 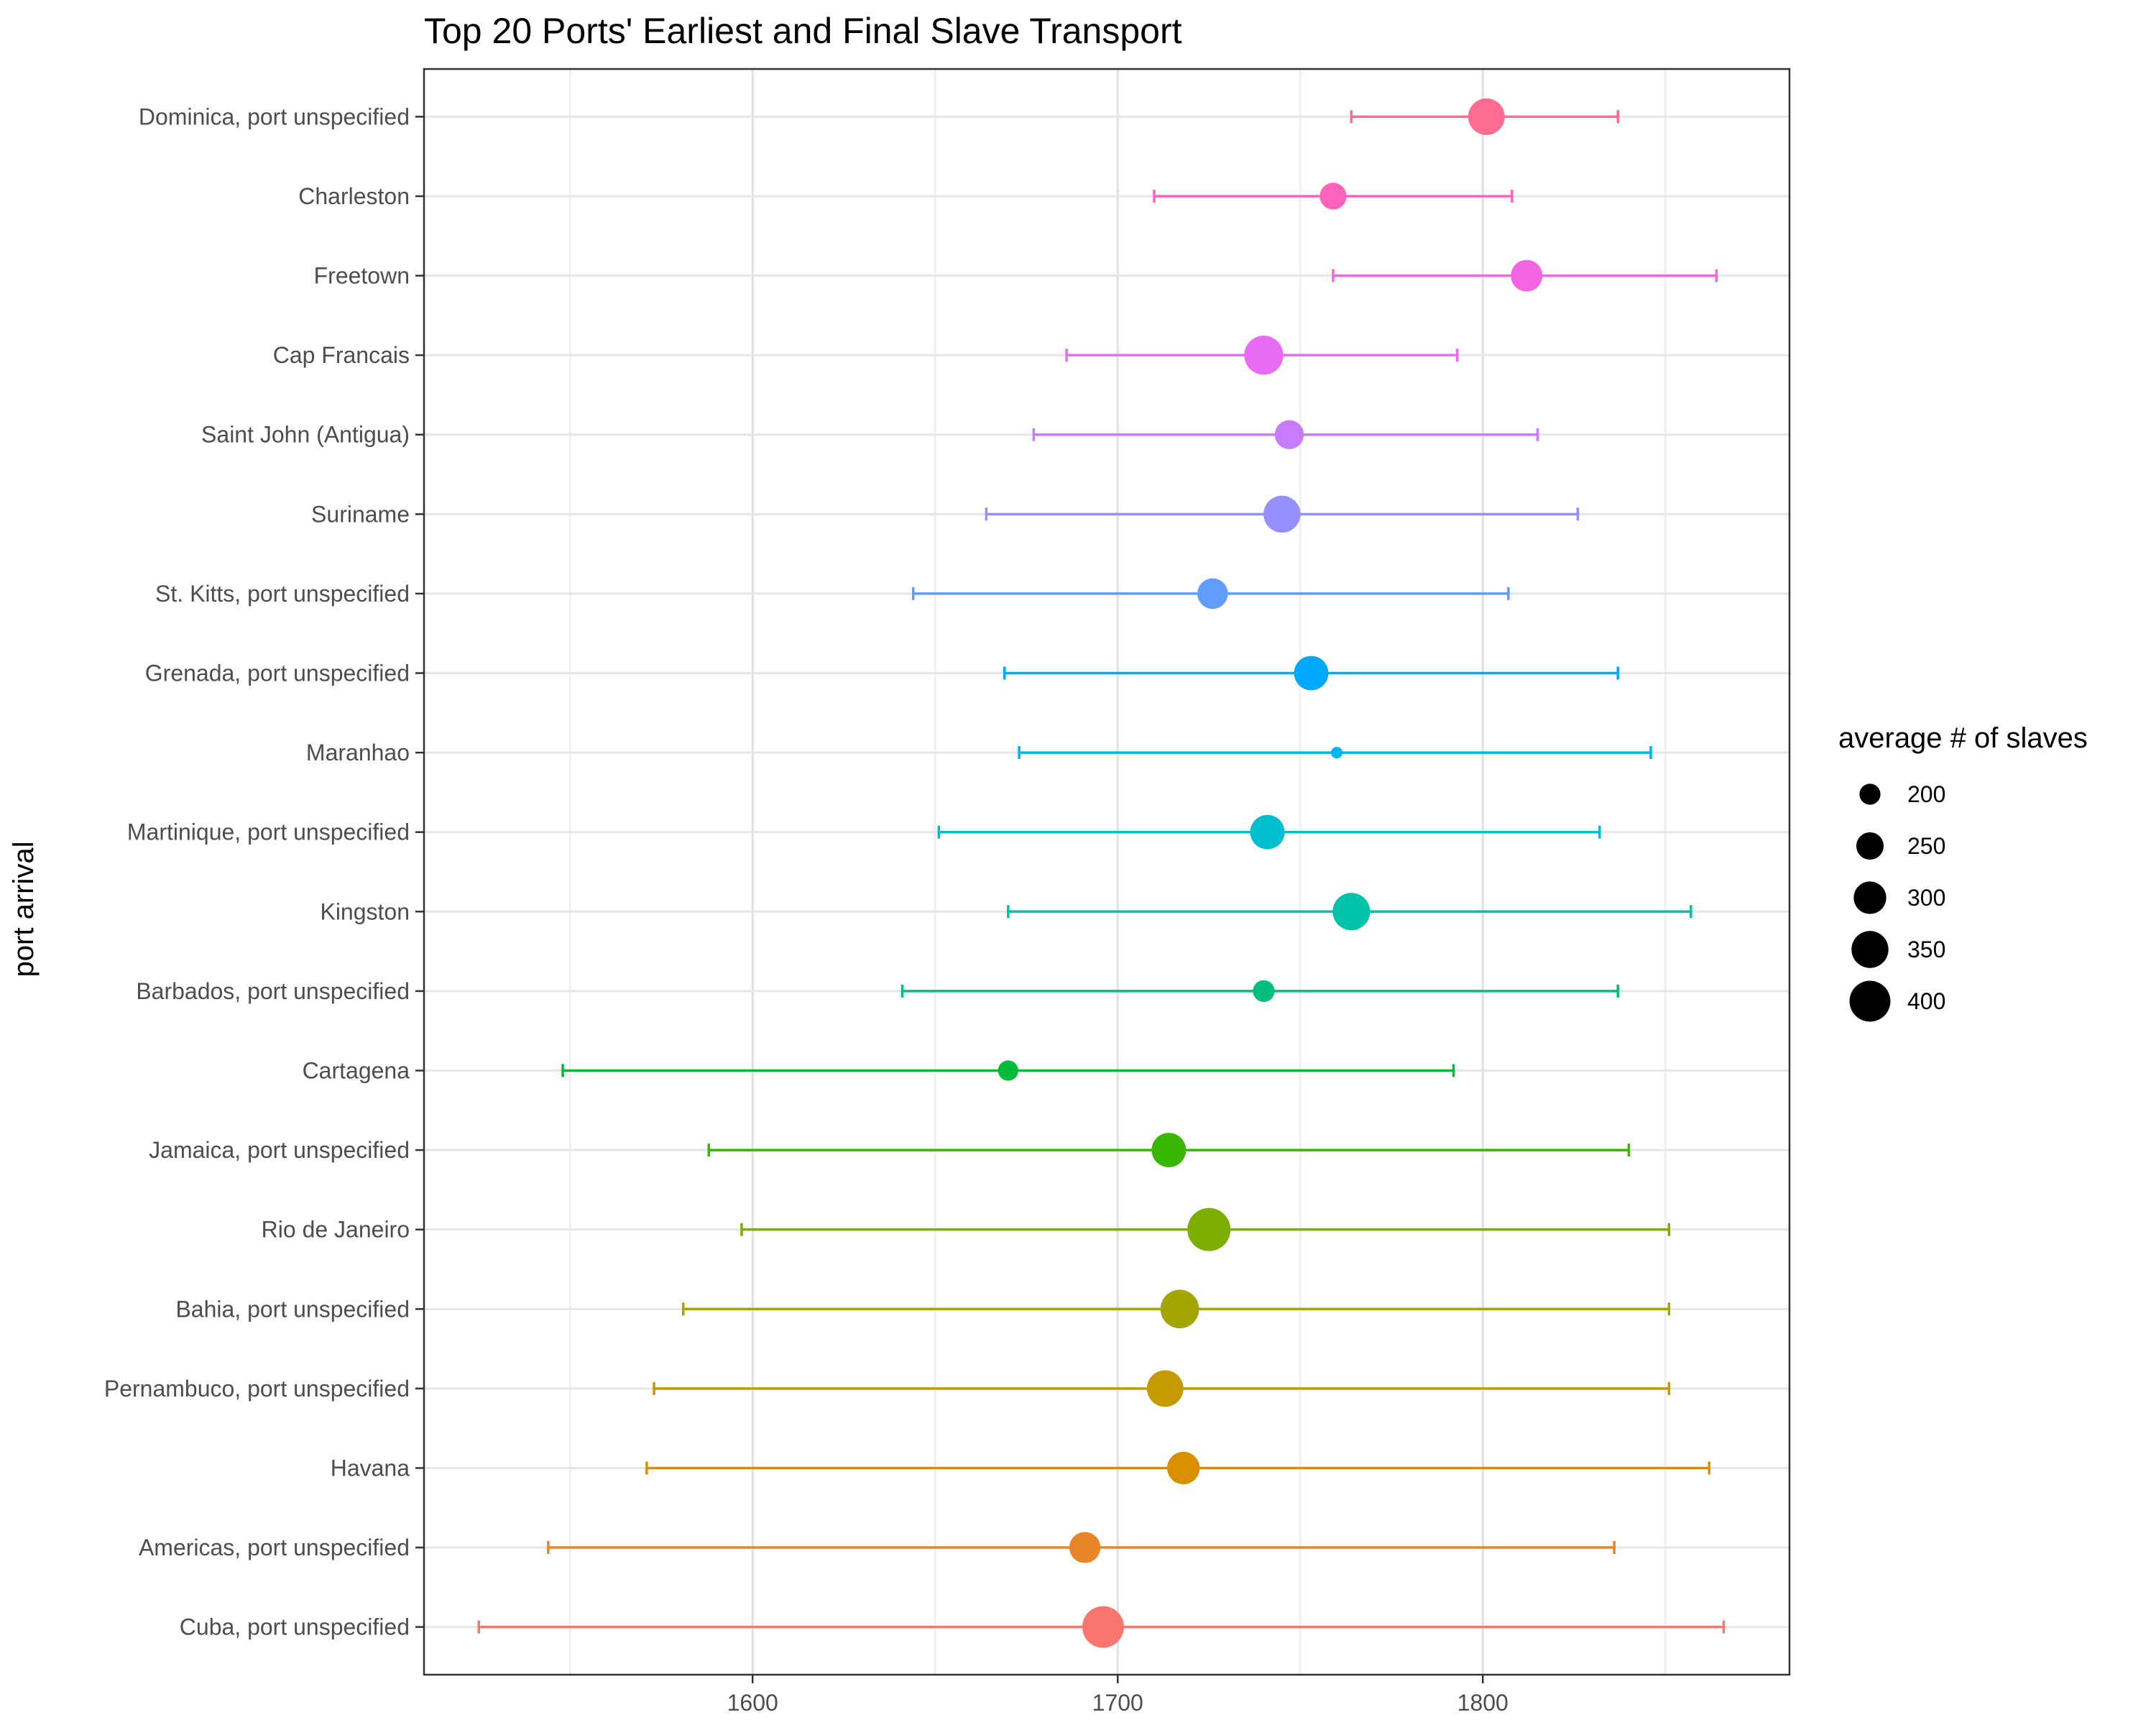 What do you see at coordinates (1926, 794) in the screenshot?
I see `legend-label: 200` at bounding box center [1926, 794].